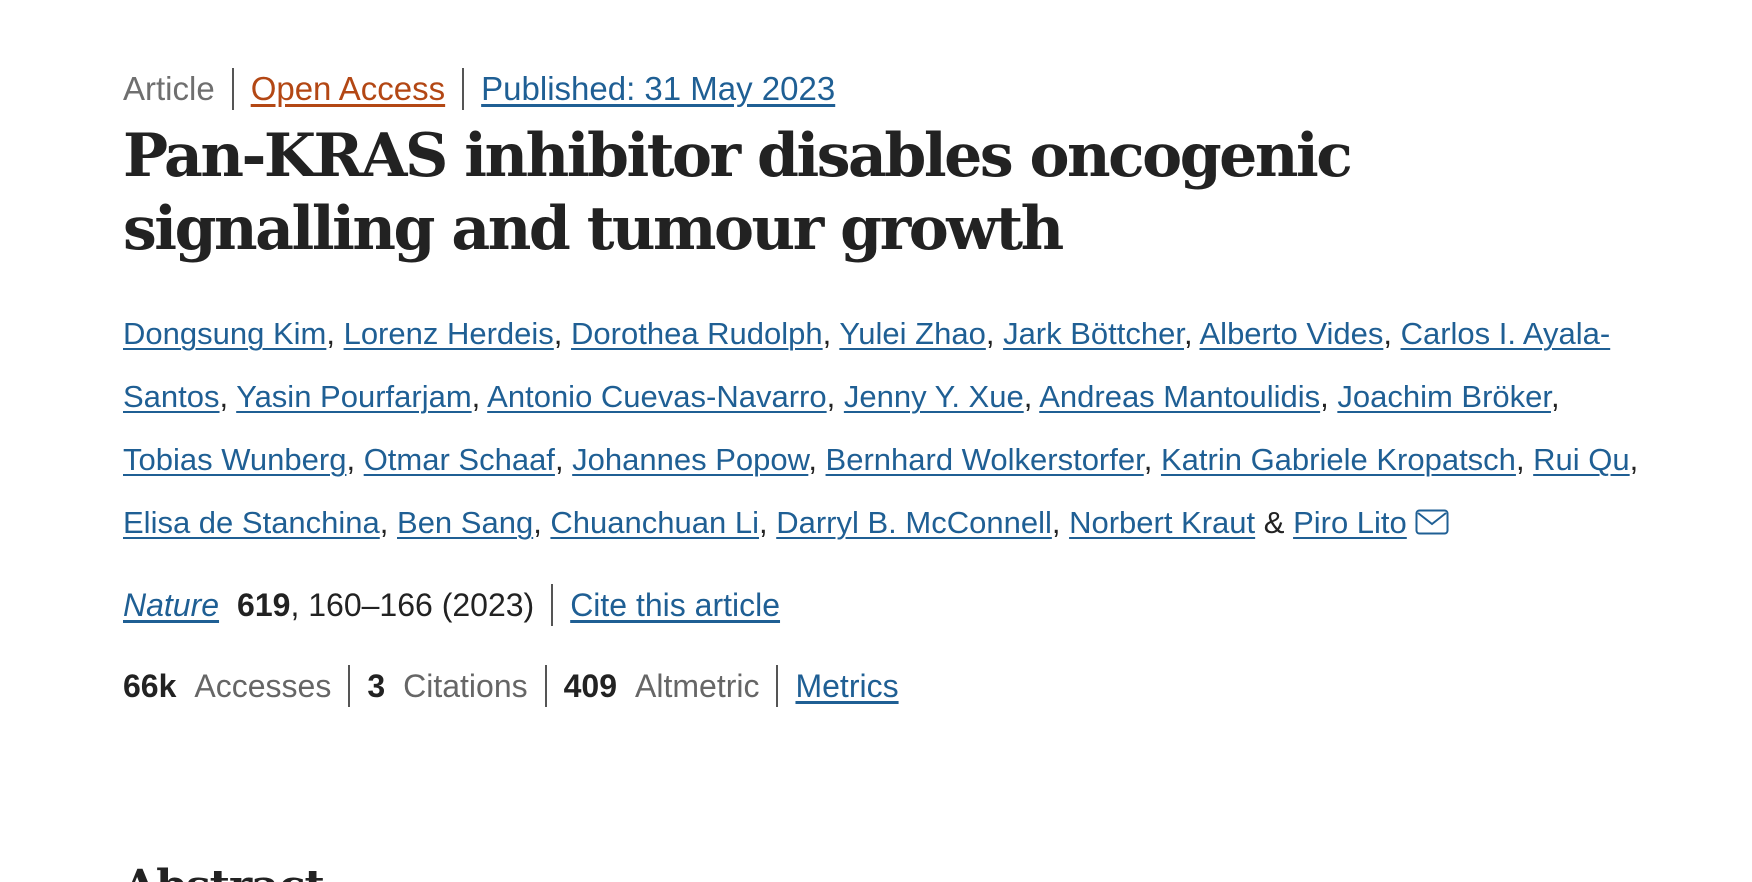 Image resolution: width=1752 pixels, height=882 pixels. What do you see at coordinates (348, 88) in the screenshot?
I see `open-access-link: Open Access` at bounding box center [348, 88].